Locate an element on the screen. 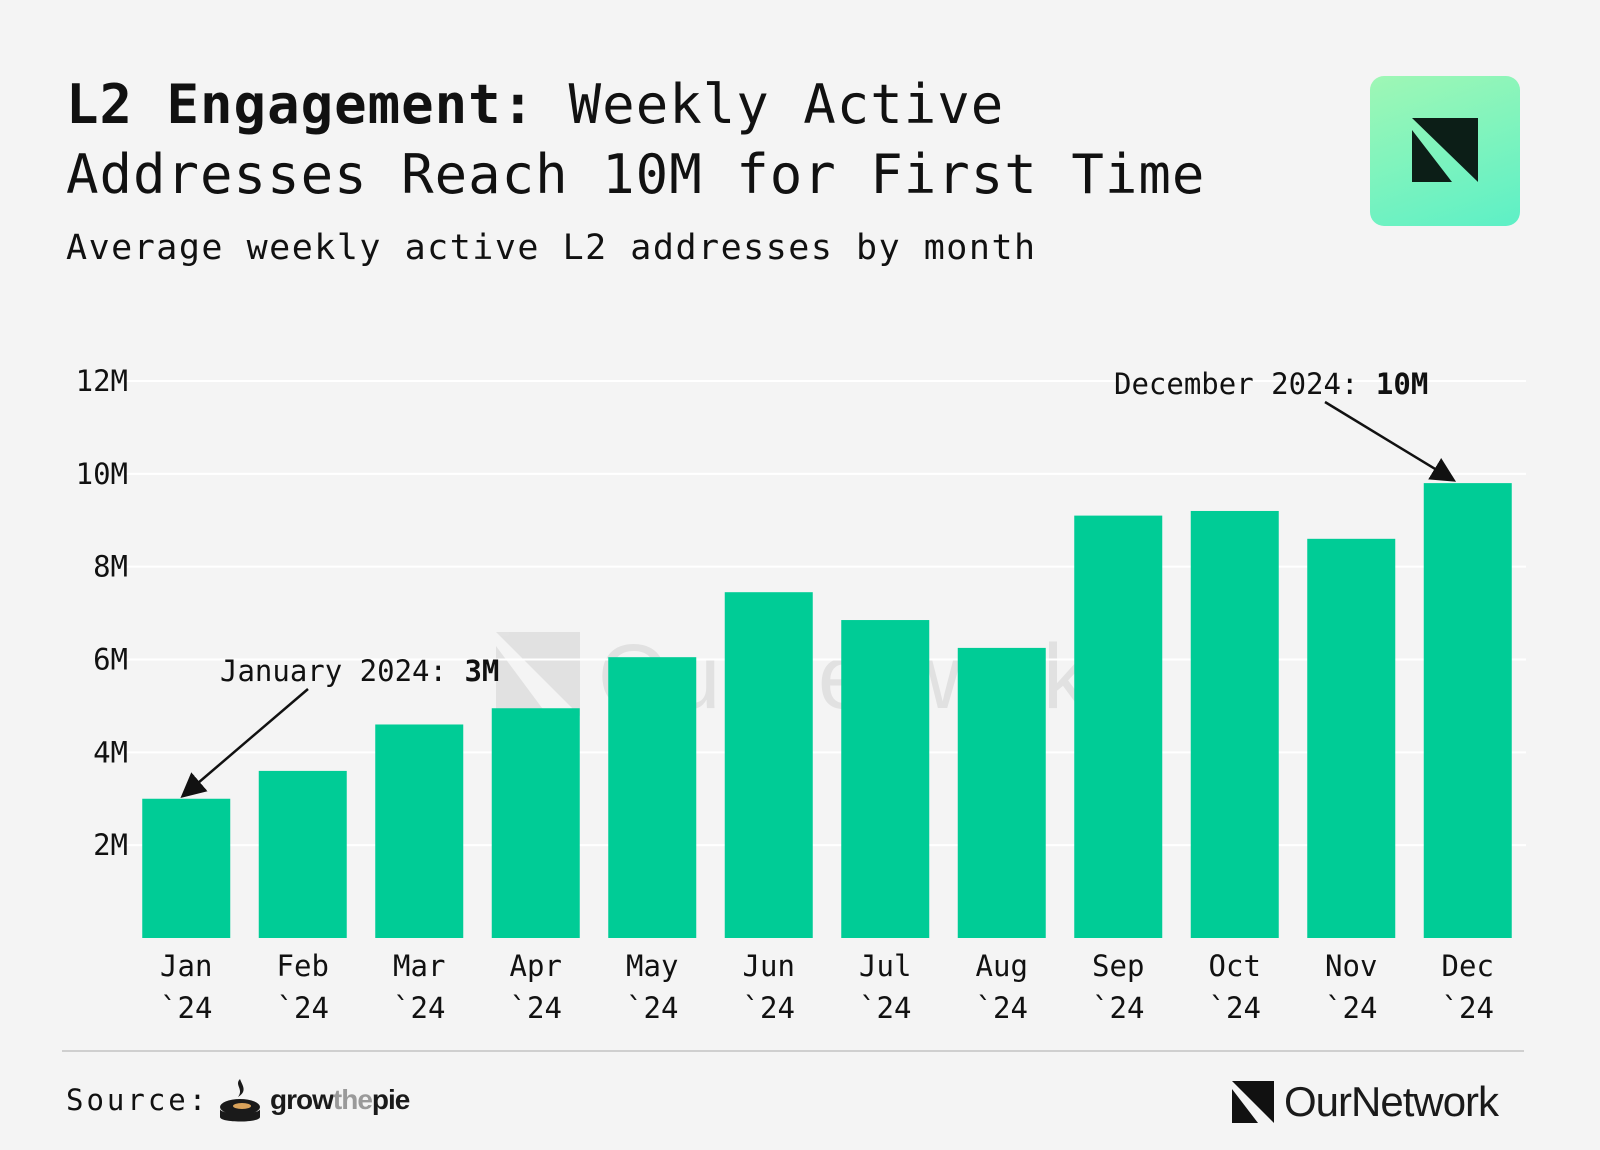  y-tick-label: 4M is located at coordinates (110, 752).